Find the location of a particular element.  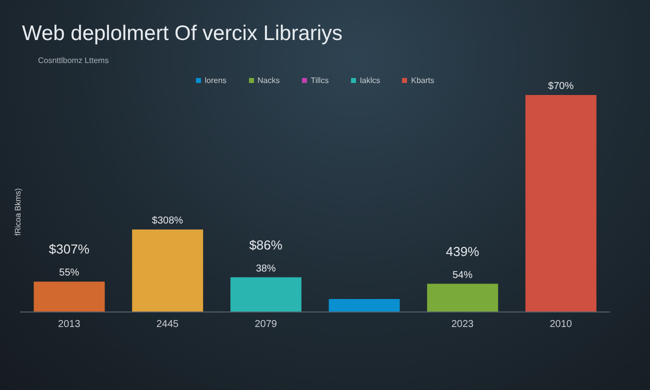

x-tick-label: 2010 is located at coordinates (561, 324).